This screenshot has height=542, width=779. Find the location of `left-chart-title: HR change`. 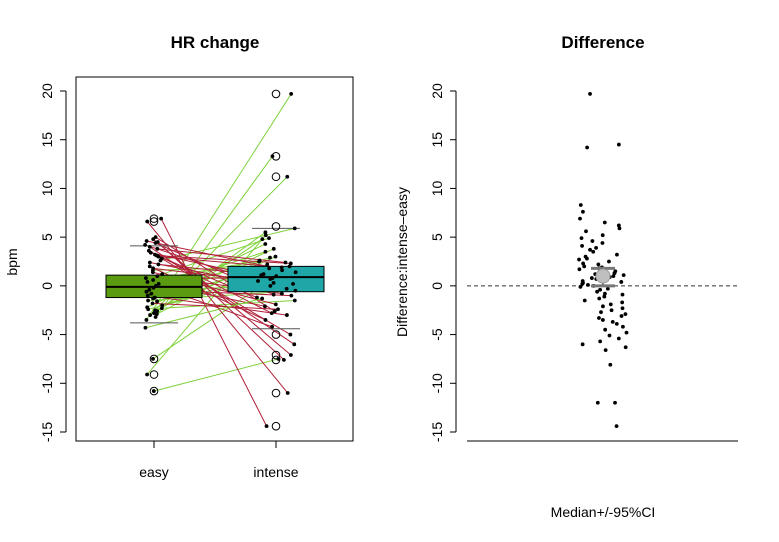

left-chart-title: HR change is located at coordinates (215, 42).